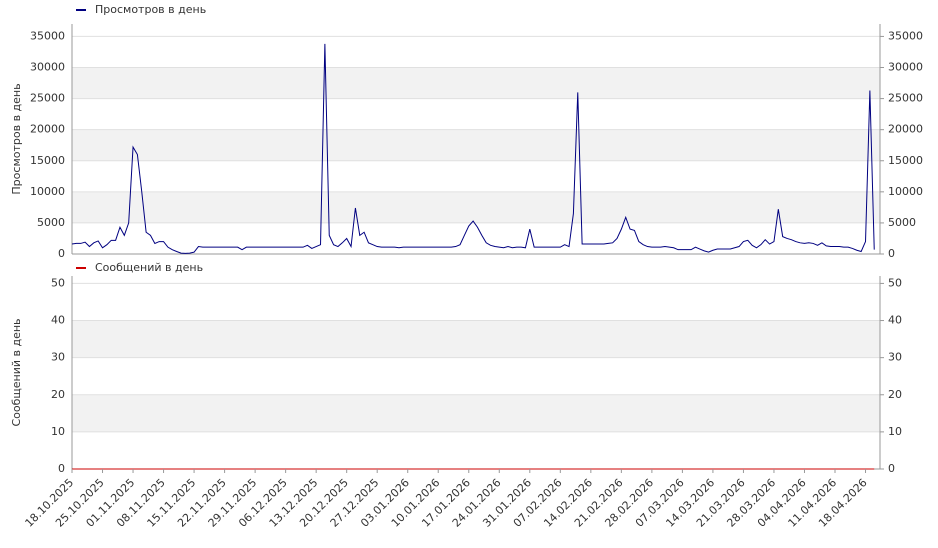 This screenshot has height=548, width=938. What do you see at coordinates (905, 129) in the screenshot?
I see `y-tick-label-right: 20000` at bounding box center [905, 129].